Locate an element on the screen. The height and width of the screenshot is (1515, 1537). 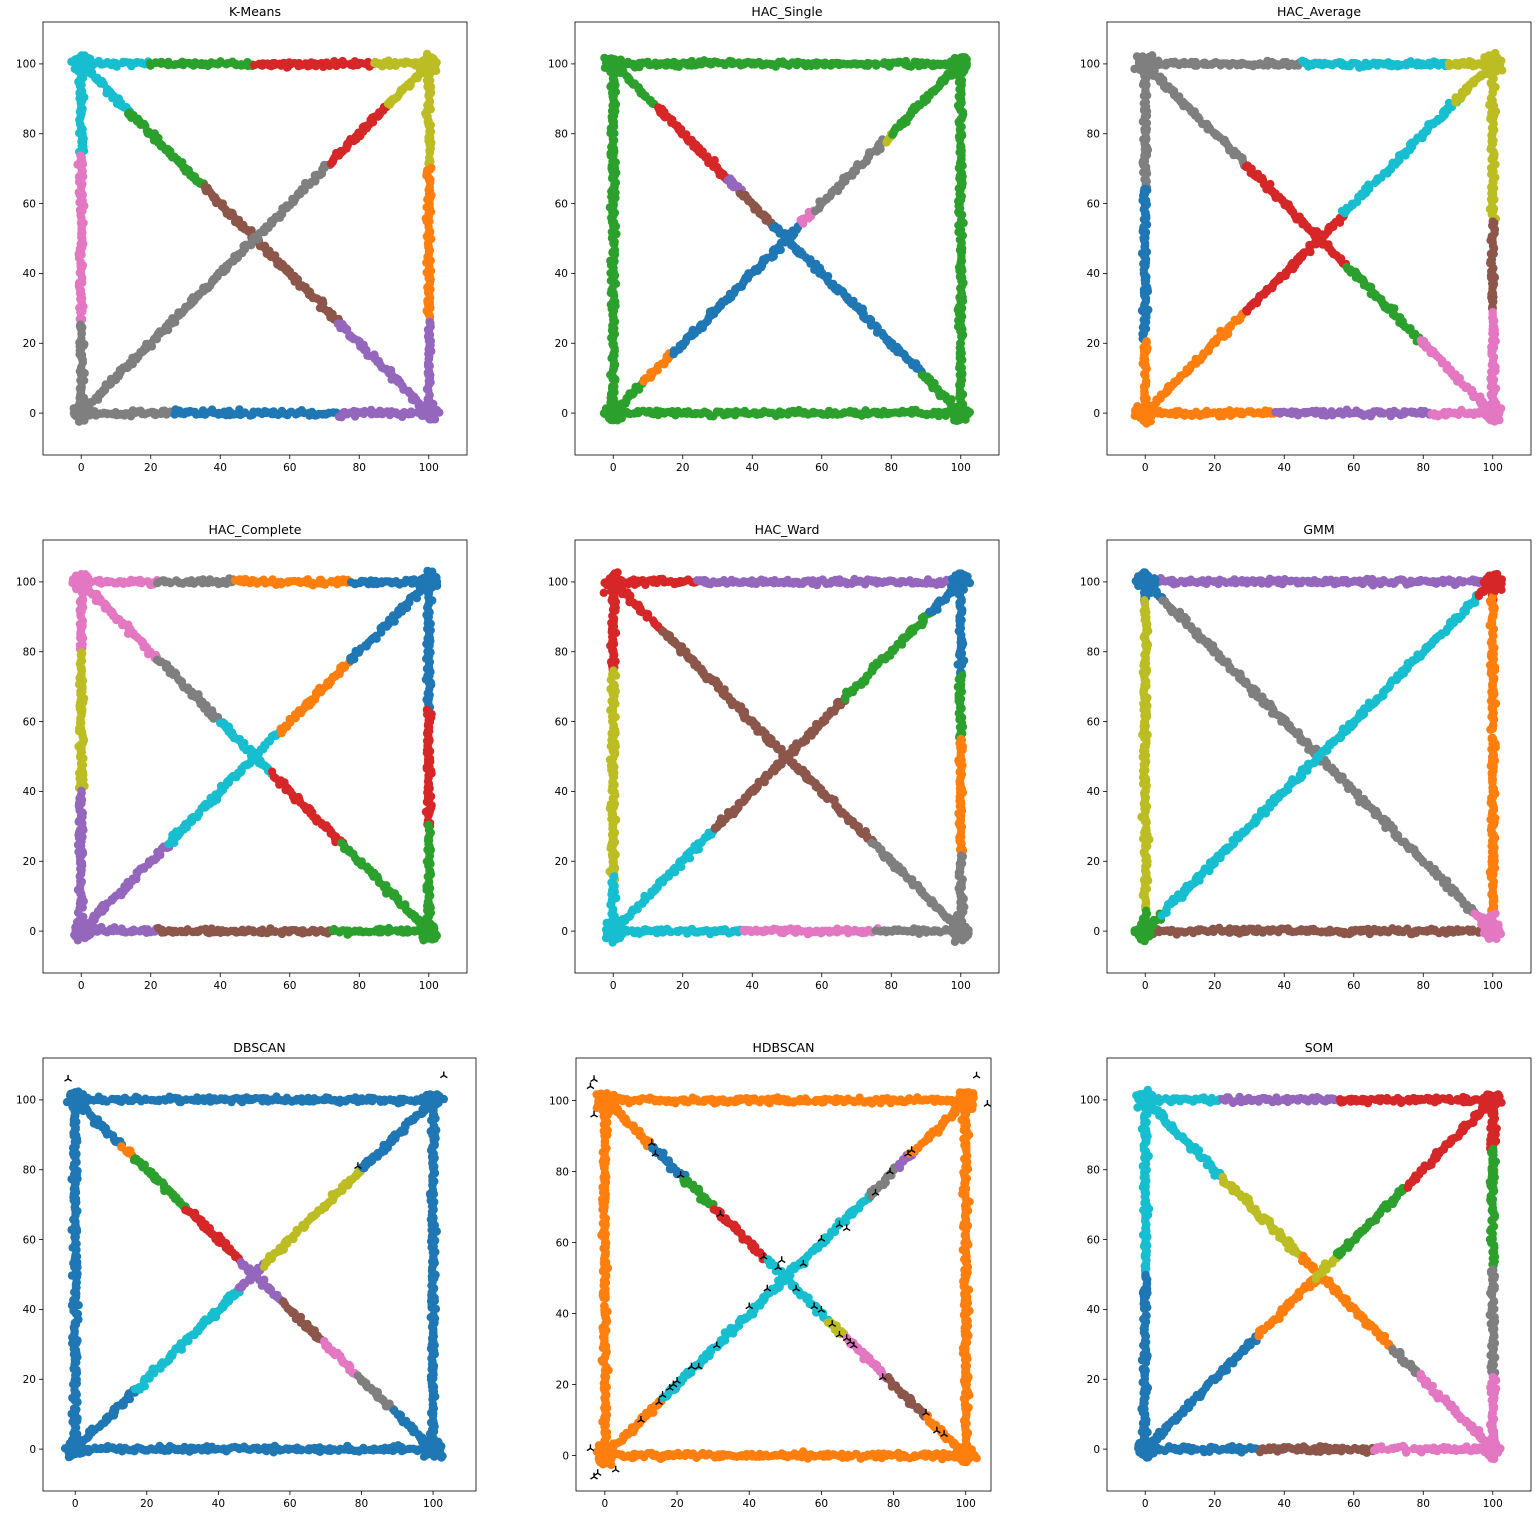
chart-title: HAC_Single is located at coordinates (786, 11).